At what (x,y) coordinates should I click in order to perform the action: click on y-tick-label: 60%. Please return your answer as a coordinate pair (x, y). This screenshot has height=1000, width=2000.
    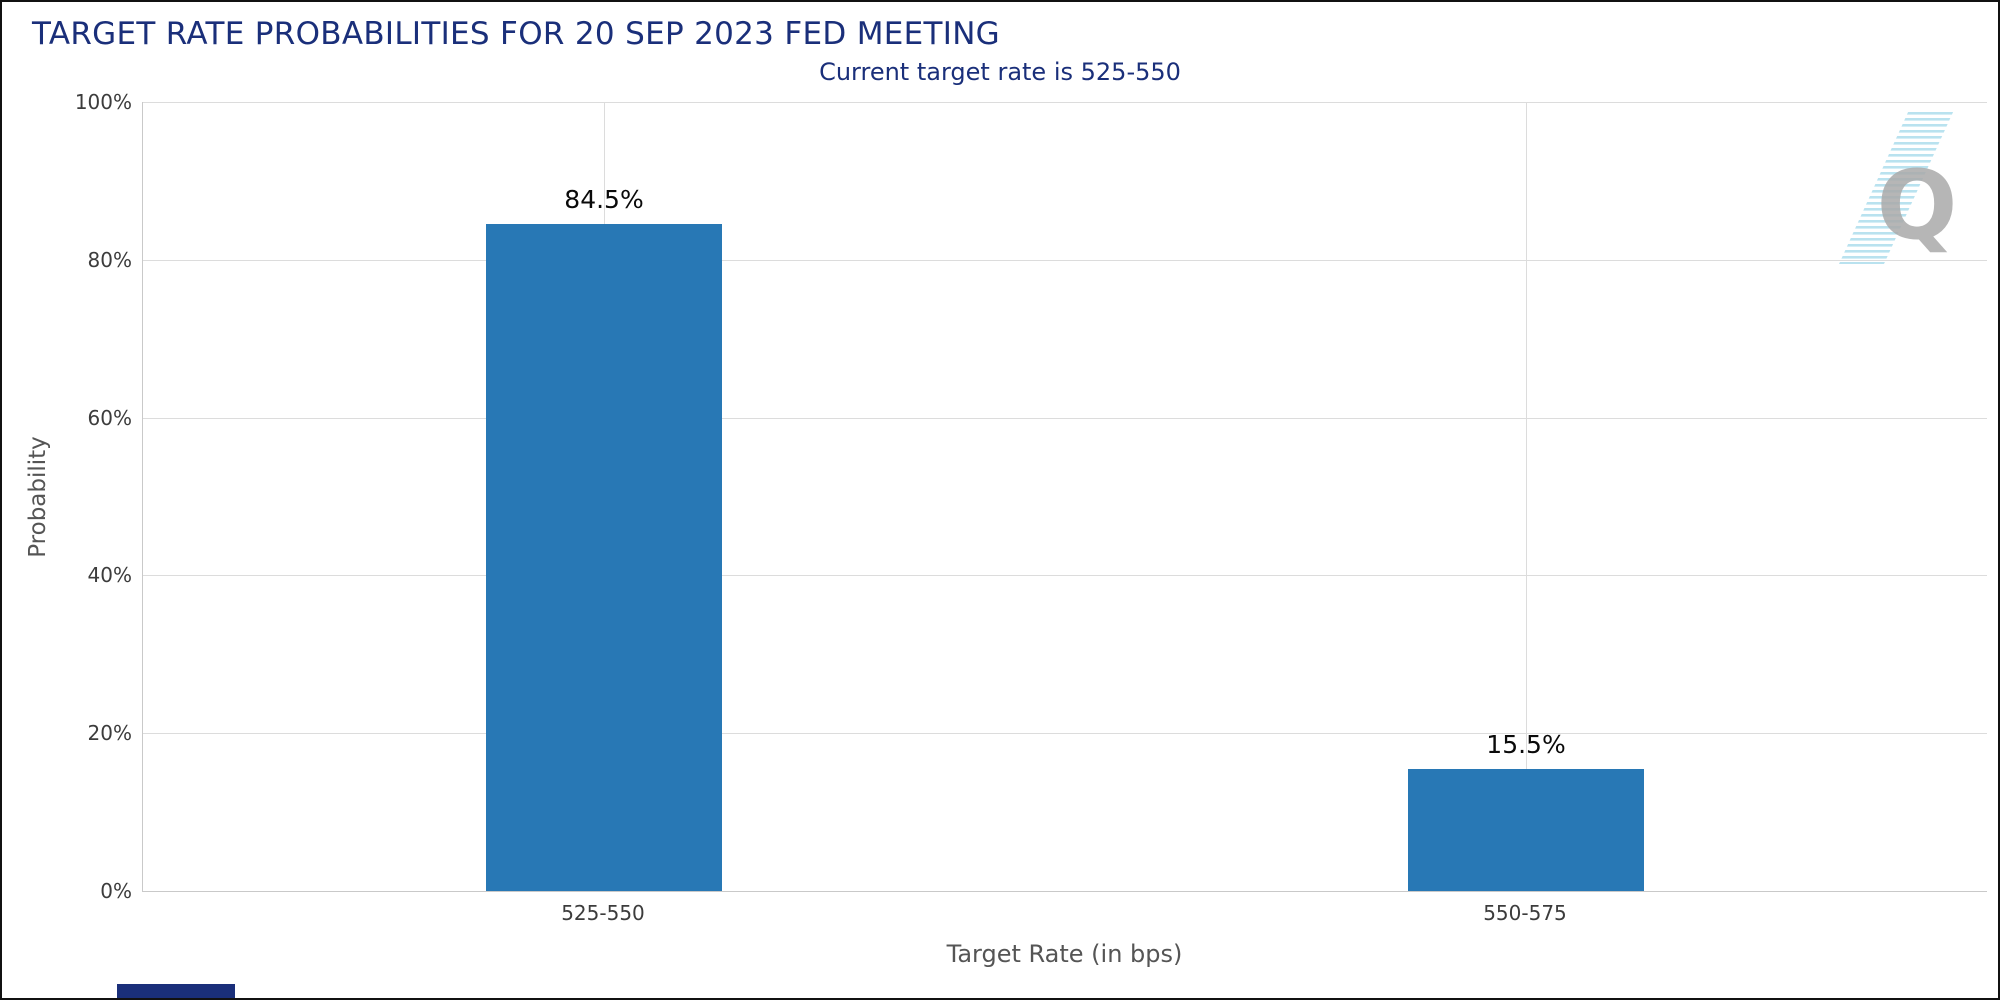
    Looking at the image, I should click on (109, 417).